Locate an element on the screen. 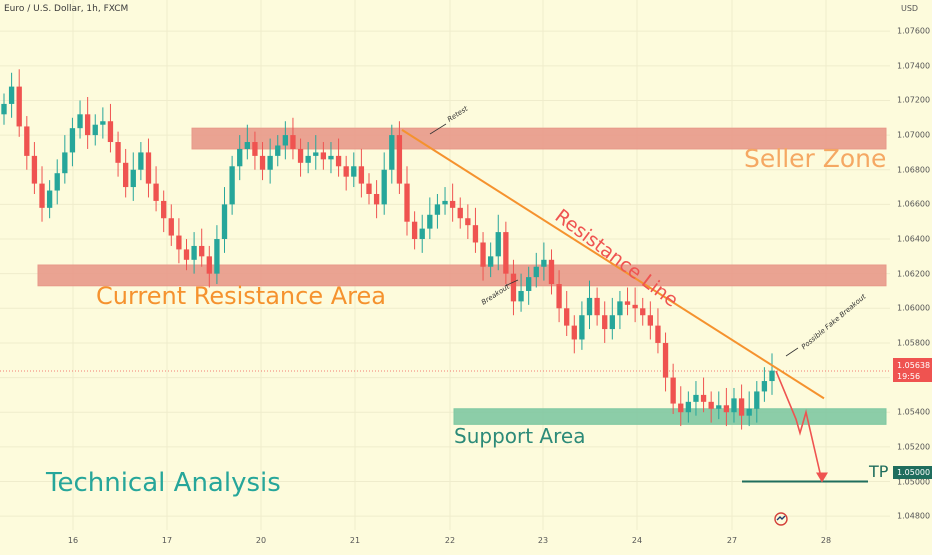  breakout-arrow is located at coordinates (511, 283).